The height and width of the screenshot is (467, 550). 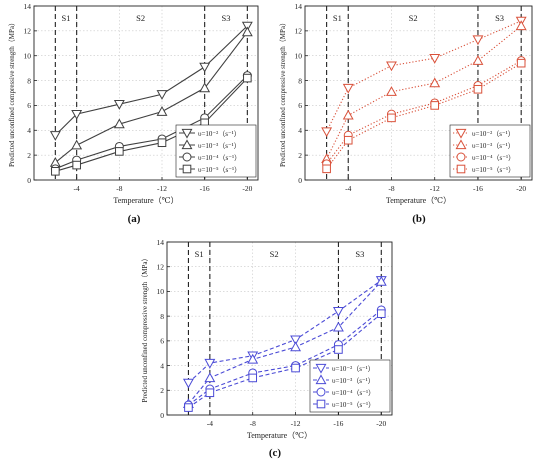 I want to click on x-tick-label: -12, so click(x=435, y=188).